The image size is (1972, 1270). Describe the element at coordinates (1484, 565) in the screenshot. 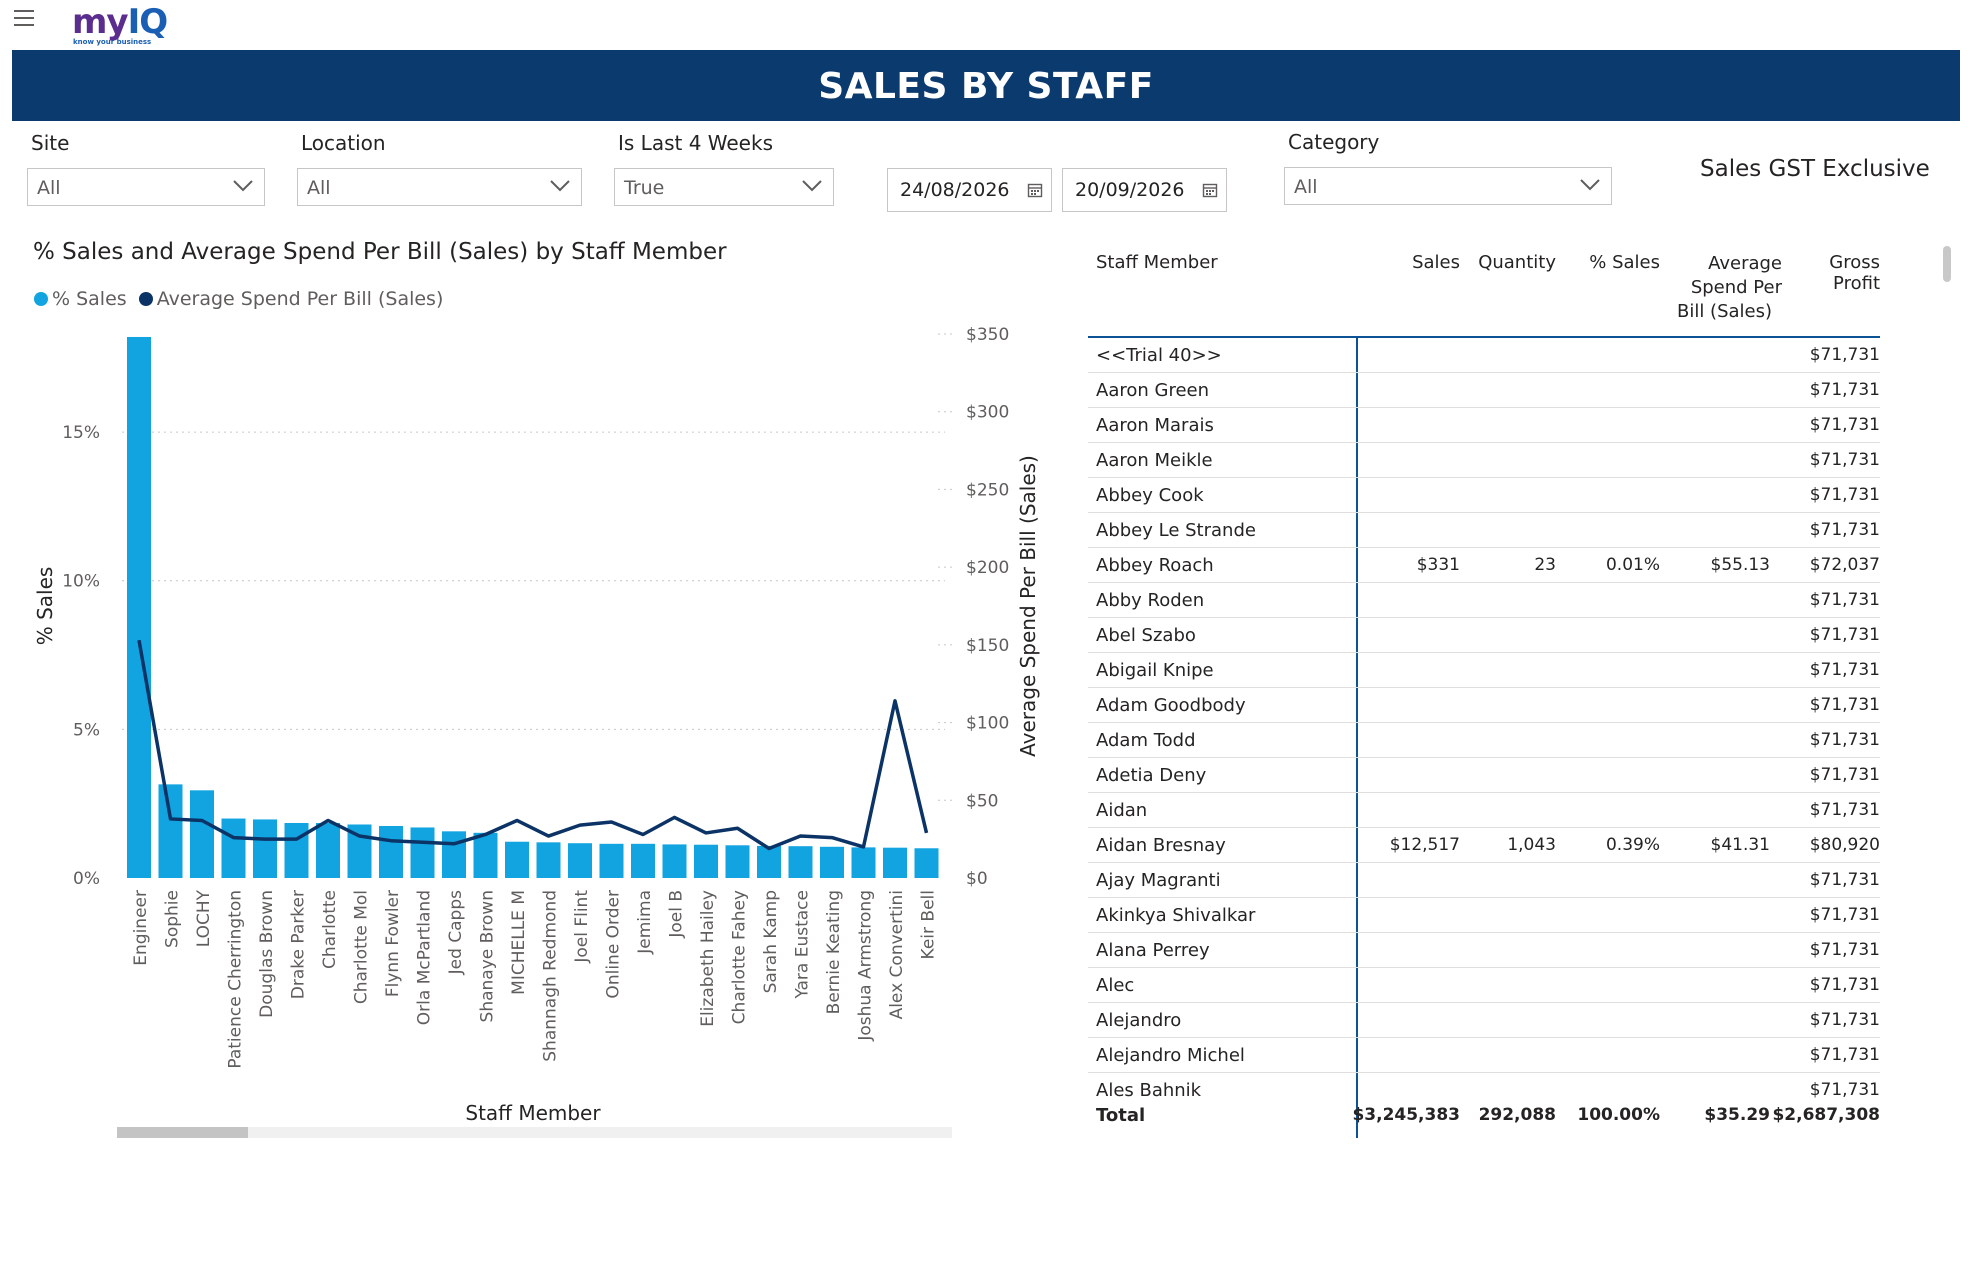

I see `table-row: Abbey Roach $331 23 0.01% $55.13 $72,037` at that location.